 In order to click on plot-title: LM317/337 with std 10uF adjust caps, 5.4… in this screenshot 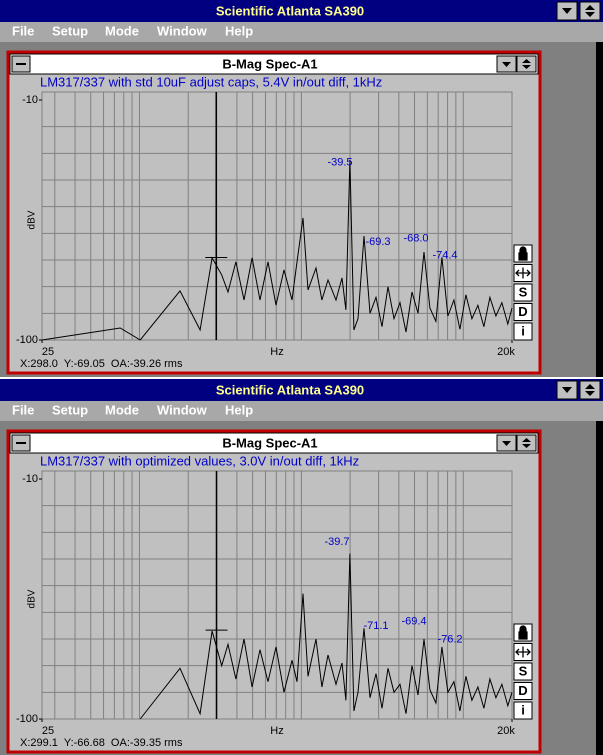, I will do `click(211, 81)`.